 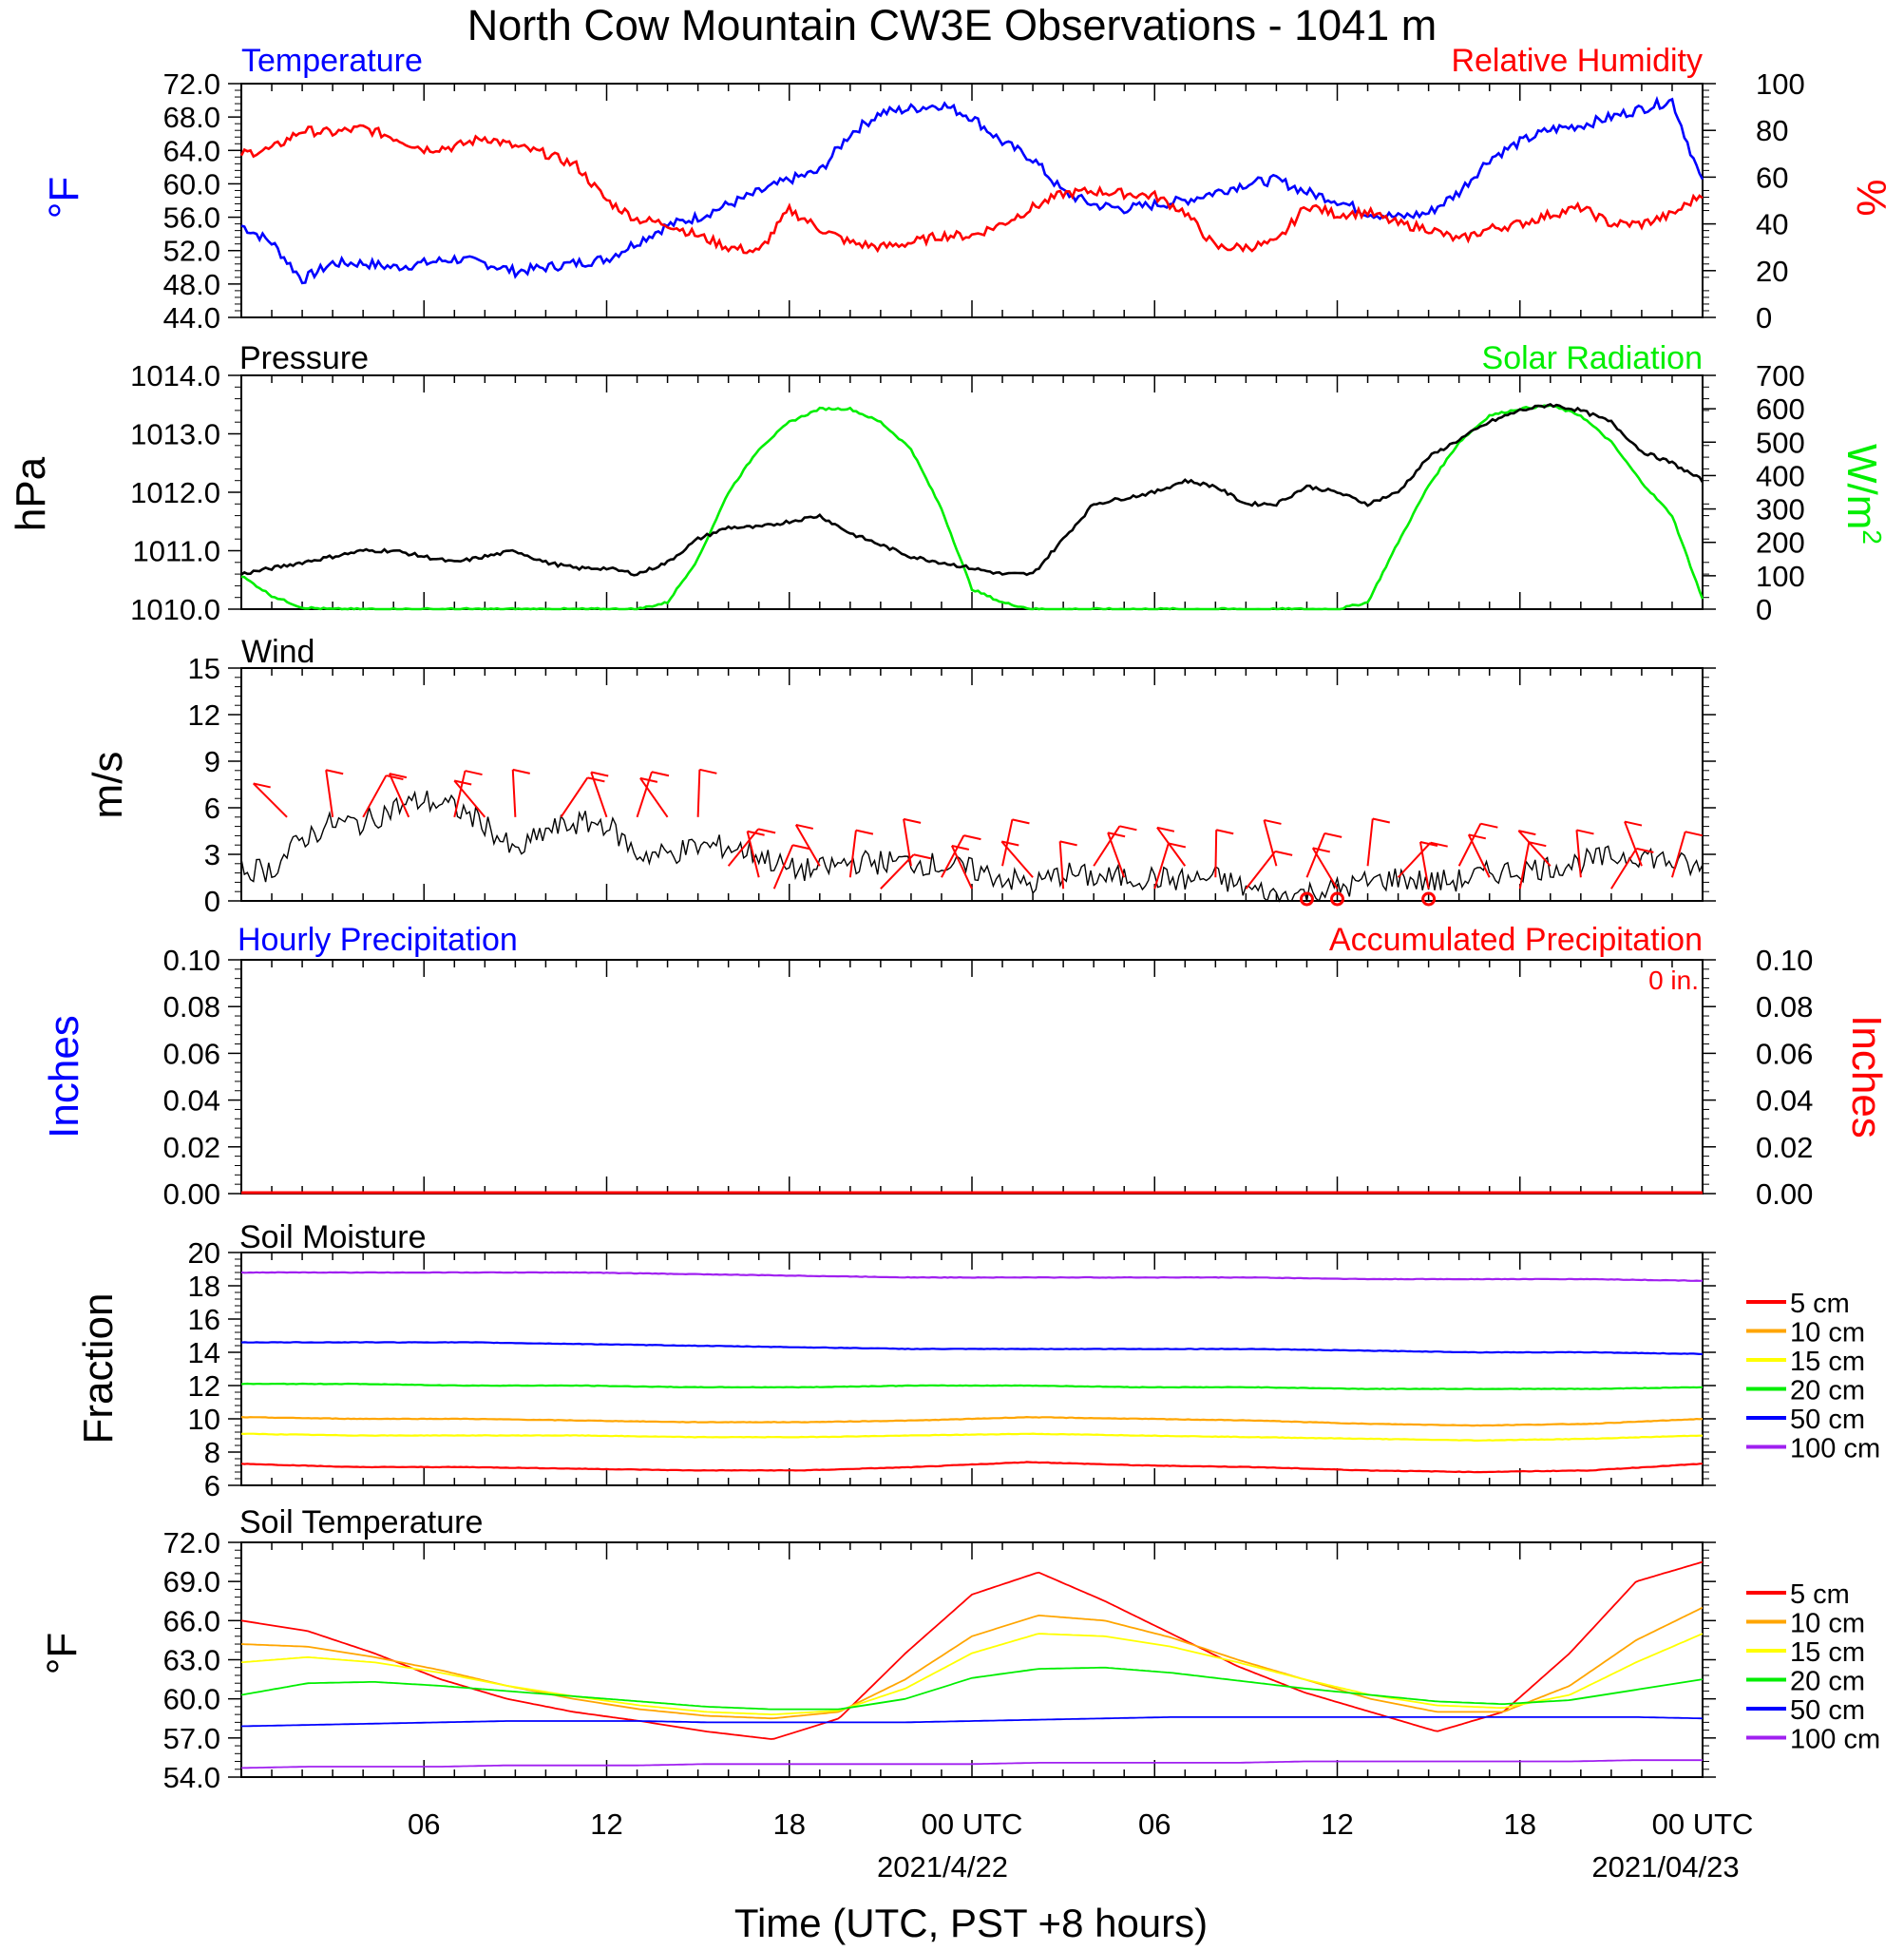 I want to click on legend-label: 100 cm, so click(x=1835, y=1740).